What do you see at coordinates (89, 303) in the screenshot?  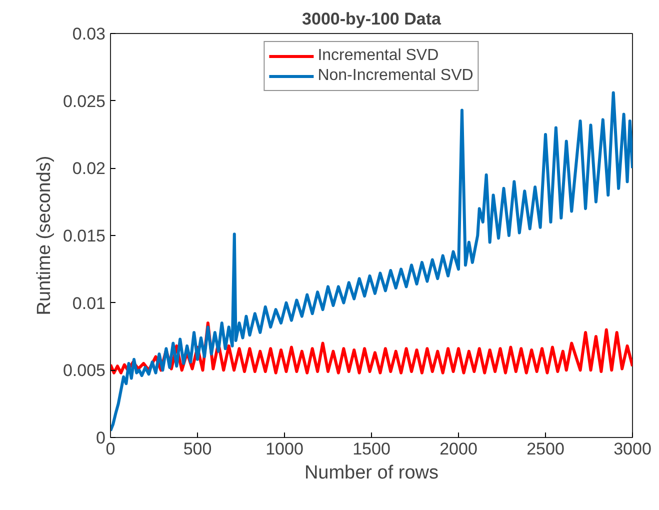 I see `y-tick-label: 0.01` at bounding box center [89, 303].